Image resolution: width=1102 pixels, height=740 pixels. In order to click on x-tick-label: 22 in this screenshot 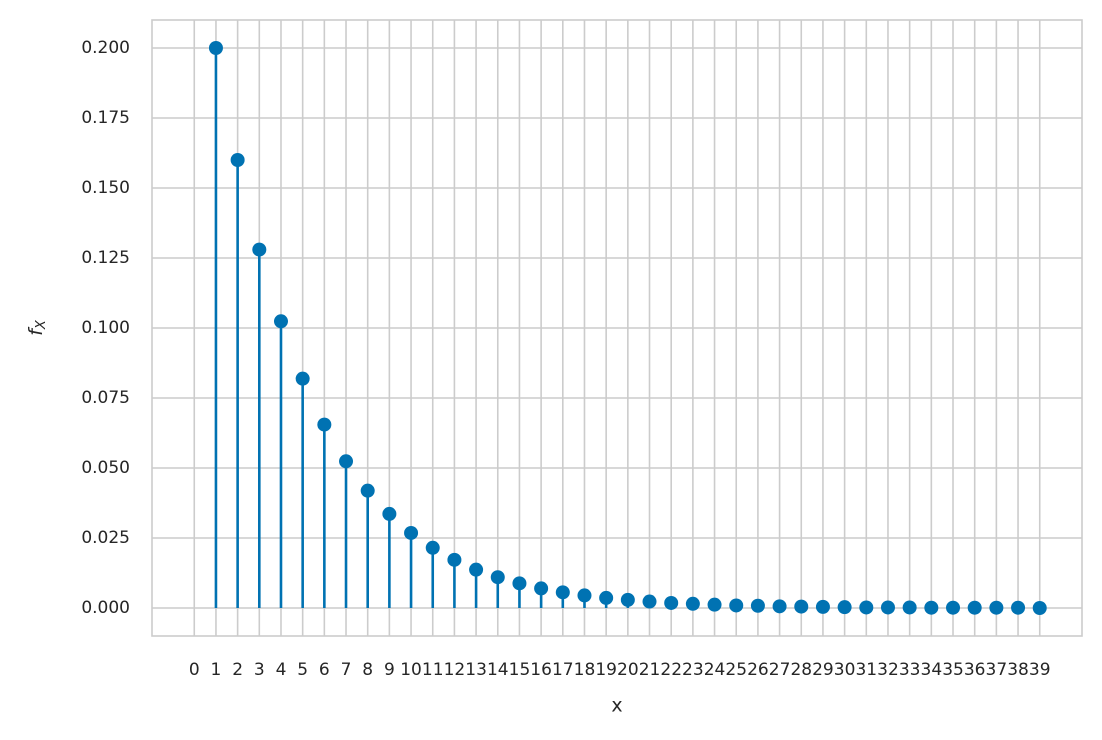, I will do `click(671, 670)`.